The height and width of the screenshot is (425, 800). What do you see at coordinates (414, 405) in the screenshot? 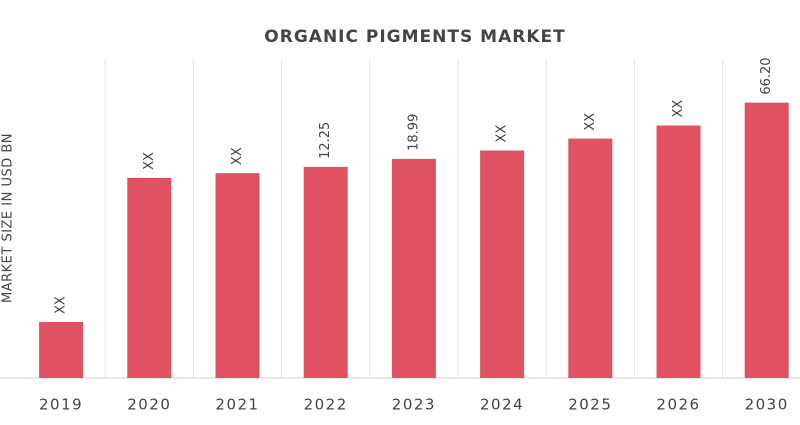
I see `x-tick-label: 2023` at bounding box center [414, 405].